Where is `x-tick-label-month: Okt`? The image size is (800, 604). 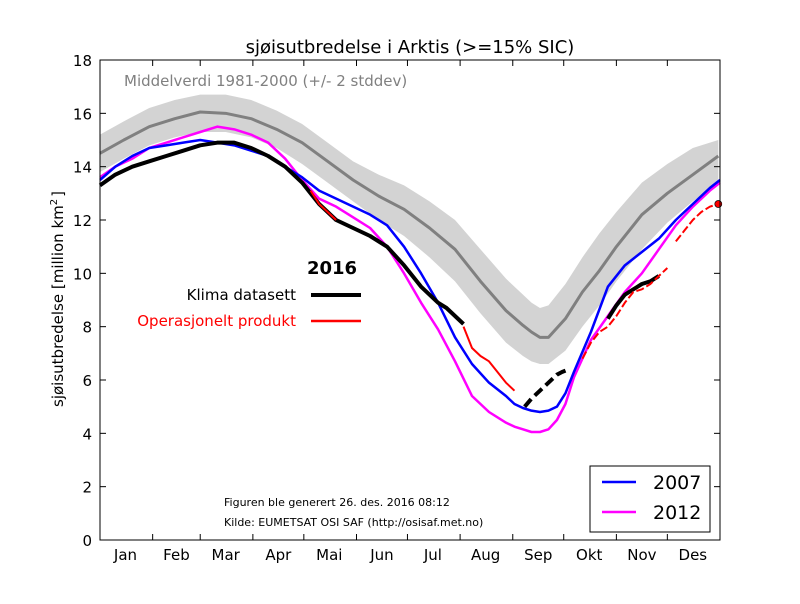
x-tick-label-month: Okt is located at coordinates (589, 555).